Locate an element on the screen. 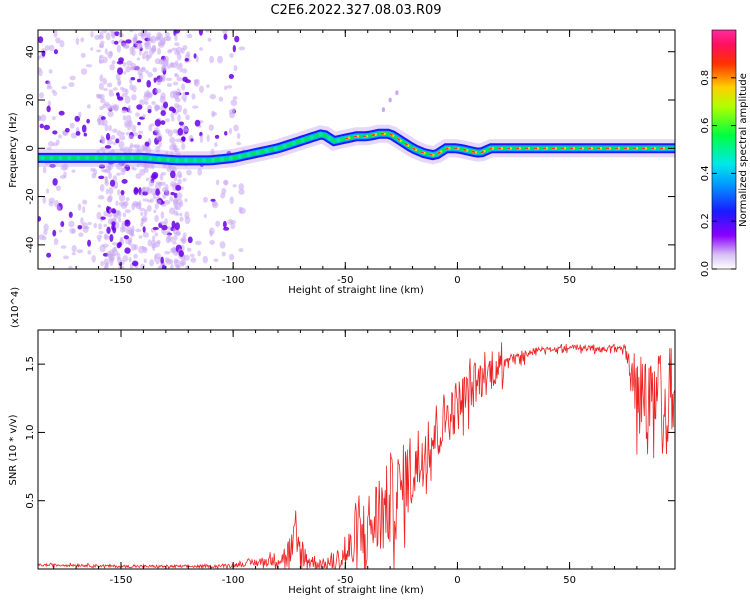  snr-x-tick-label: 50 is located at coordinates (569, 580).